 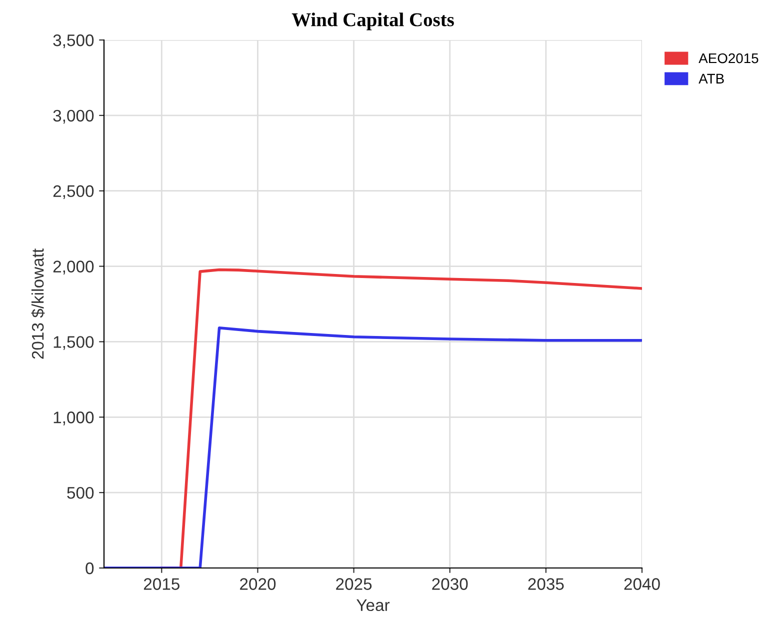 What do you see at coordinates (373, 21) in the screenshot?
I see `chart-title: Wind Capital Costs` at bounding box center [373, 21].